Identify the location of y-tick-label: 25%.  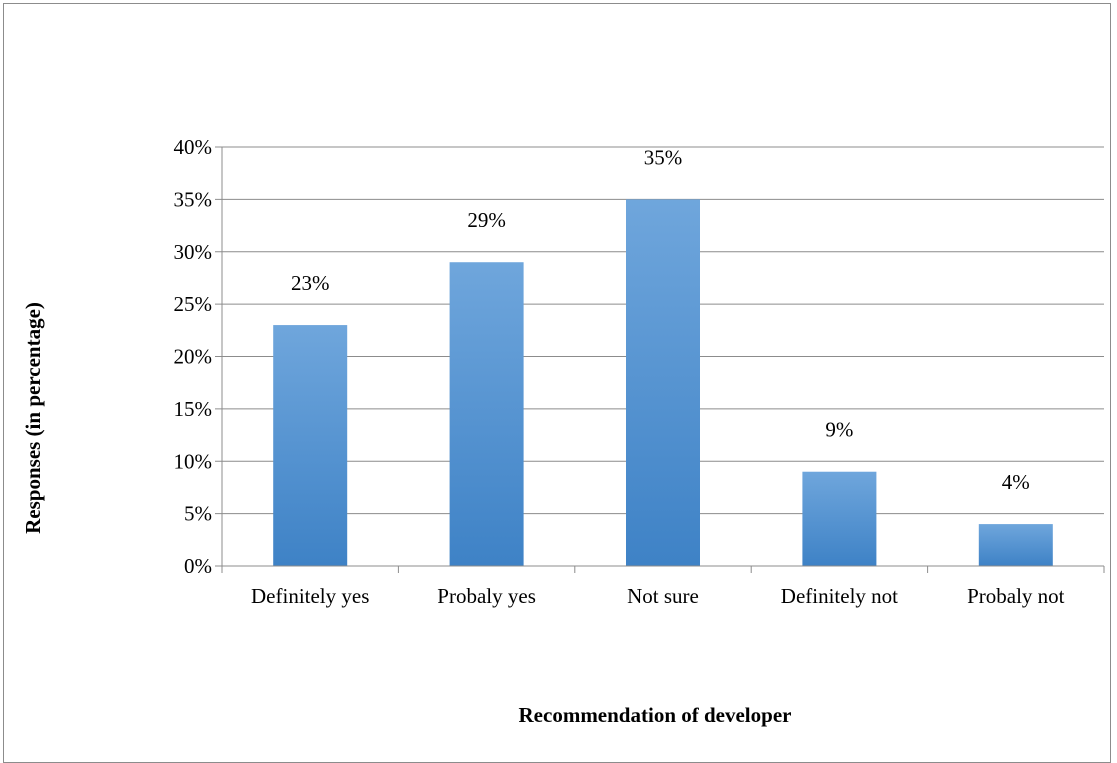
(193, 304).